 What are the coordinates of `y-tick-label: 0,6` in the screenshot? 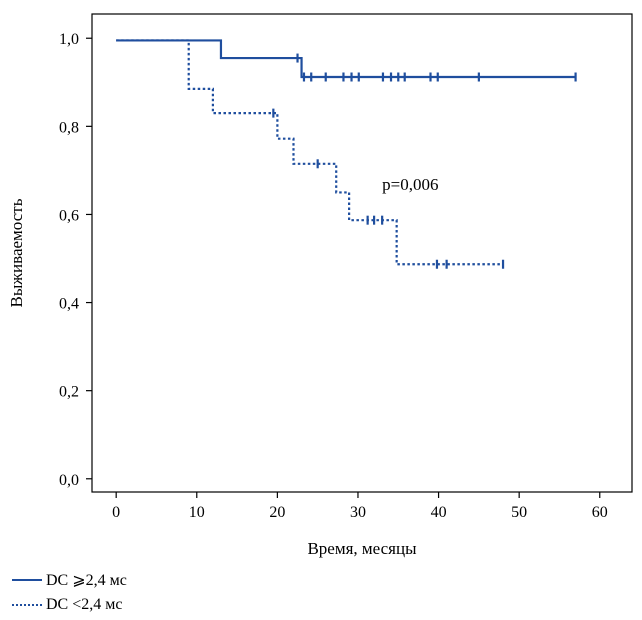 It's located at (69, 215).